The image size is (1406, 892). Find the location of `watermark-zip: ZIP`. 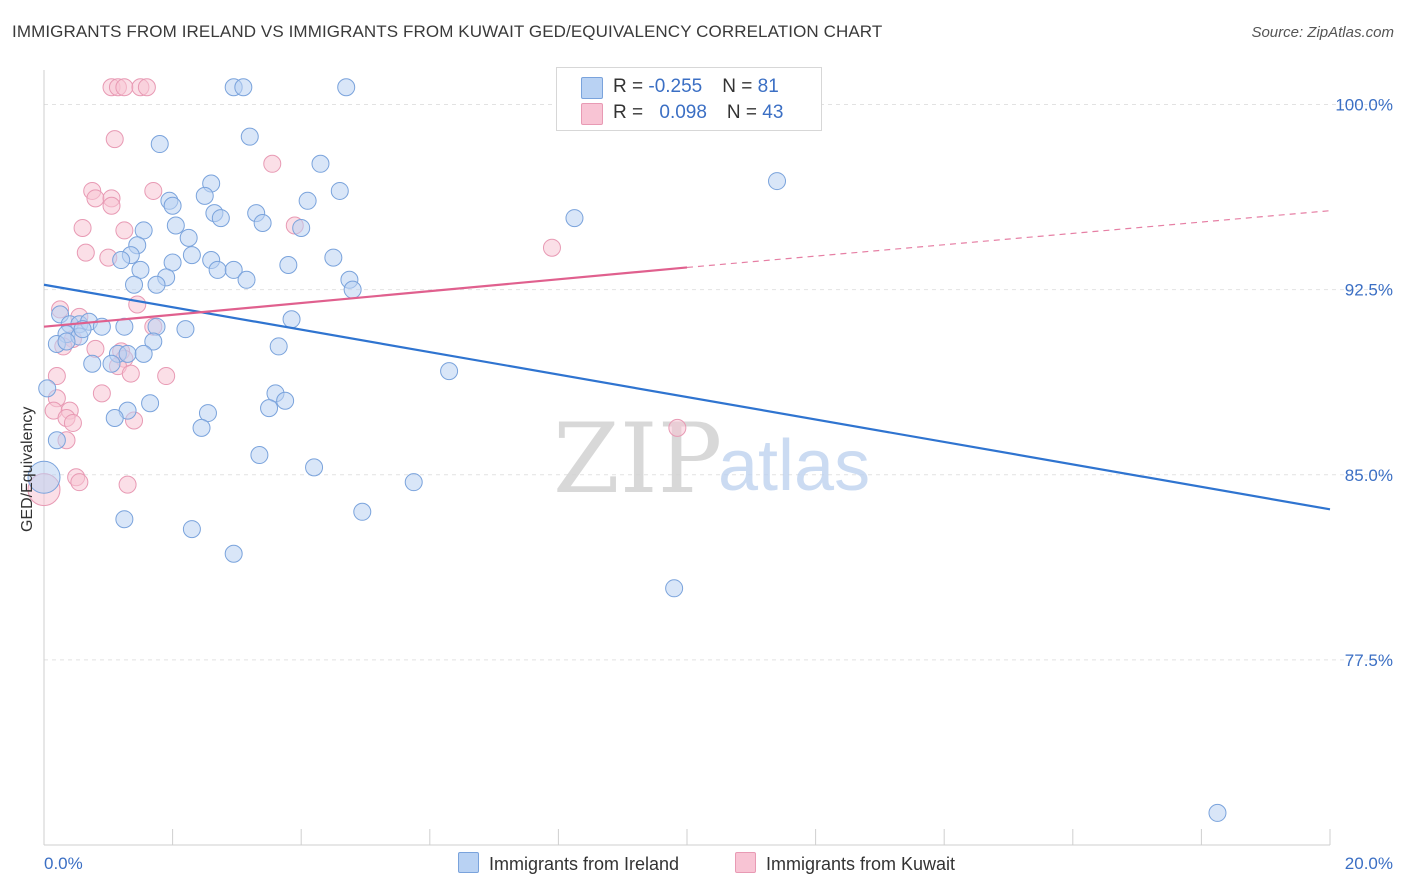

watermark-zip: ZIP is located at coordinates (637, 459).